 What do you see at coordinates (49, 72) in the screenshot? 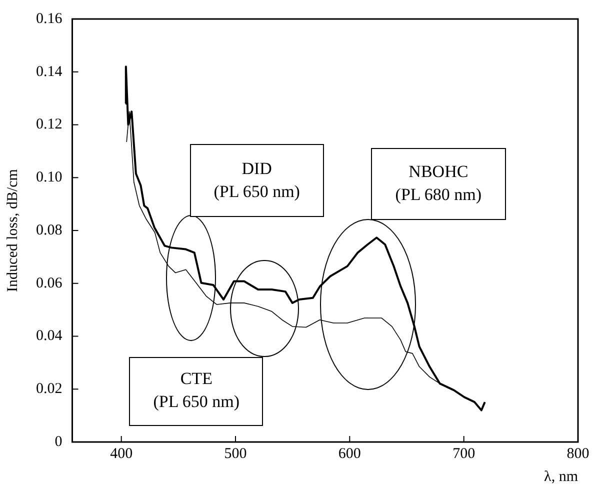
I see `y-tick-label: 0.14` at bounding box center [49, 72].